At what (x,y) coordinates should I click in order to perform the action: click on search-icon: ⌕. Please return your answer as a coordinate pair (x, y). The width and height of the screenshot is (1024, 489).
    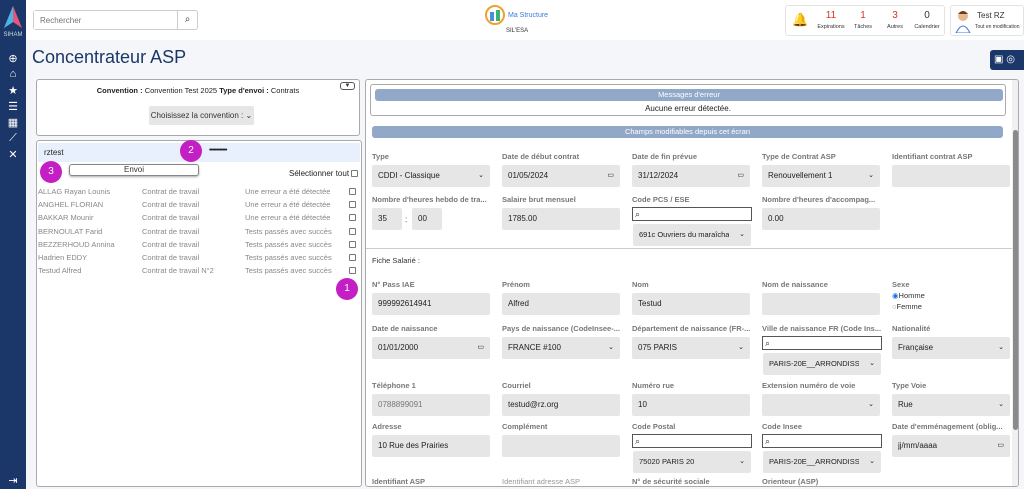
    Looking at the image, I should click on (187, 20).